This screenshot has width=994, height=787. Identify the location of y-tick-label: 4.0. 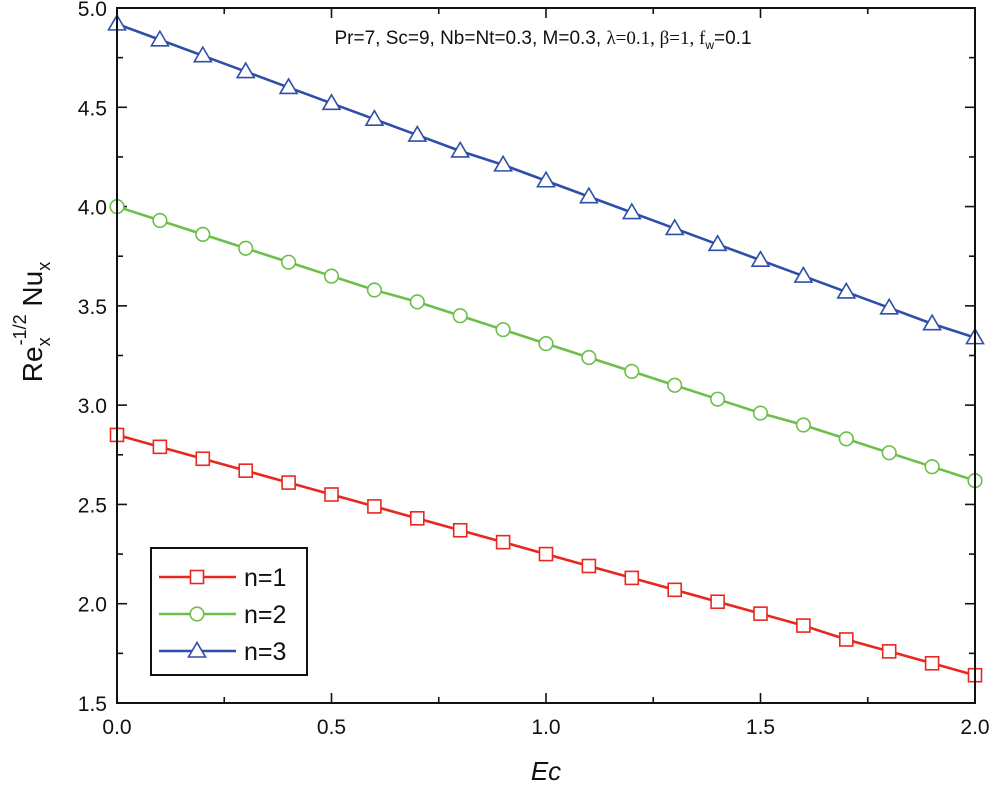
(92, 208).